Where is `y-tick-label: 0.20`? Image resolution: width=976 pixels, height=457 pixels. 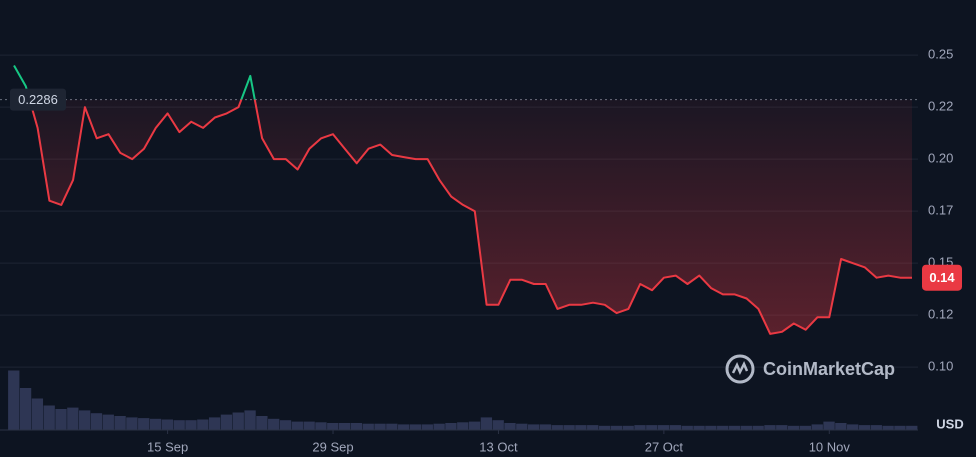 y-tick-label: 0.20 is located at coordinates (940, 158).